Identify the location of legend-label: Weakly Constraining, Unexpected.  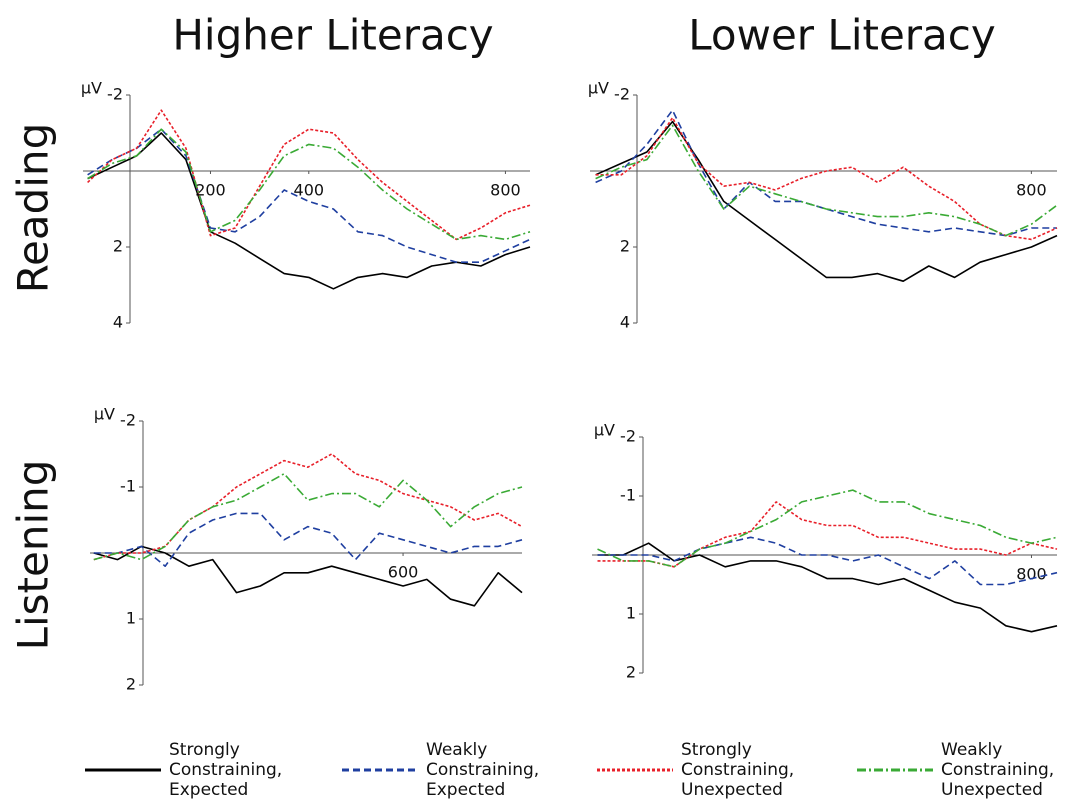
(998, 770).